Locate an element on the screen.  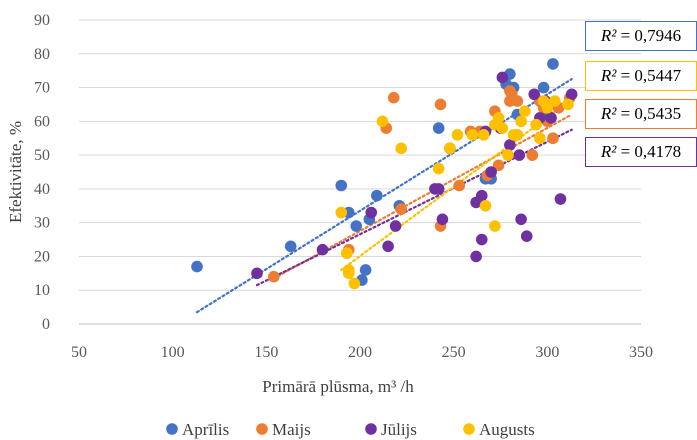
x-tick-label: 200 is located at coordinates (360, 352).